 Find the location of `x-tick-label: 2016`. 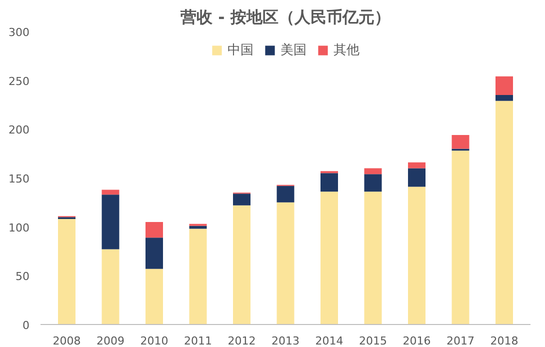

x-tick-label: 2016 is located at coordinates (416, 340).